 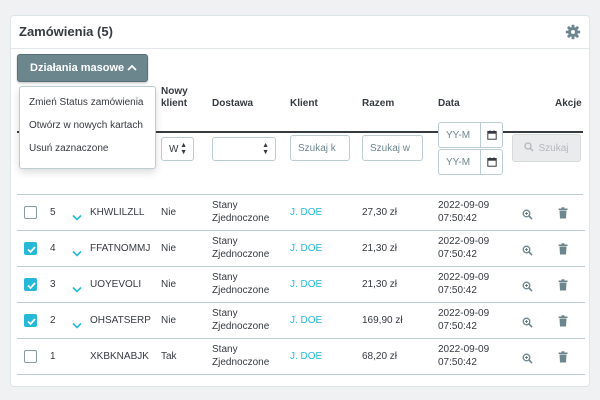 I want to click on order-id: 2, so click(x=53, y=320).